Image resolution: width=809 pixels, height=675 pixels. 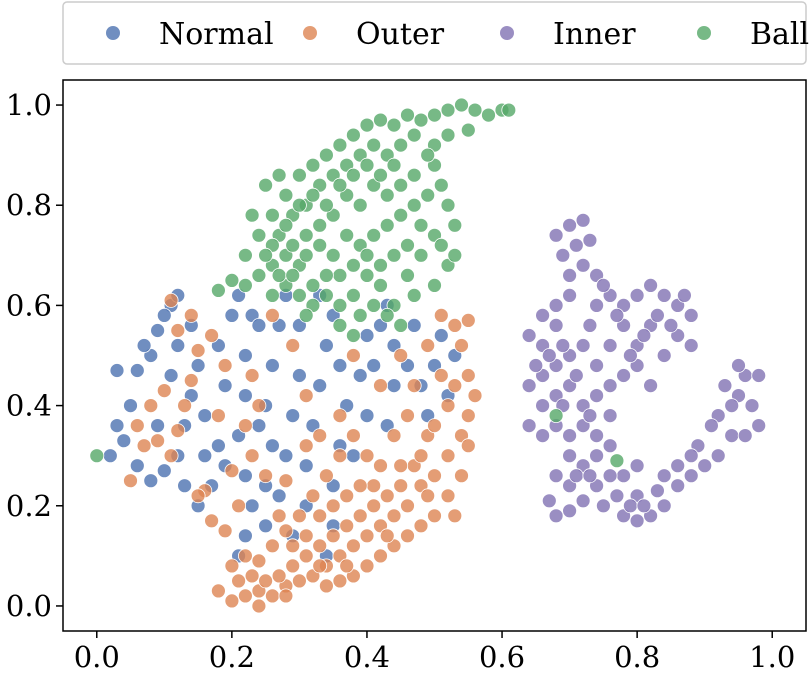 What do you see at coordinates (29, 305) in the screenshot?
I see `y-tick-label-3: 0.6` at bounding box center [29, 305].